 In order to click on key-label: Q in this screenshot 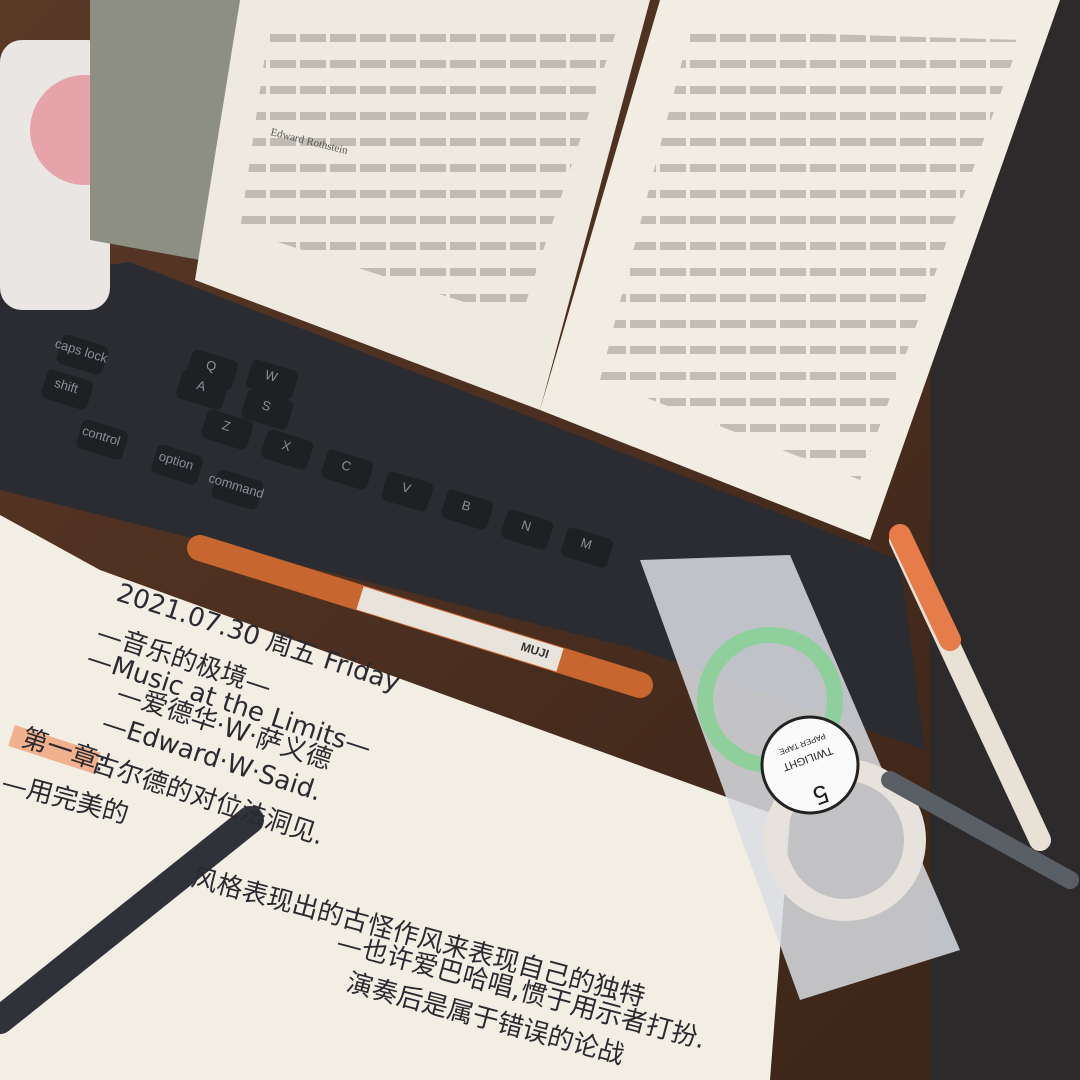, I will do `click(211, 365)`.